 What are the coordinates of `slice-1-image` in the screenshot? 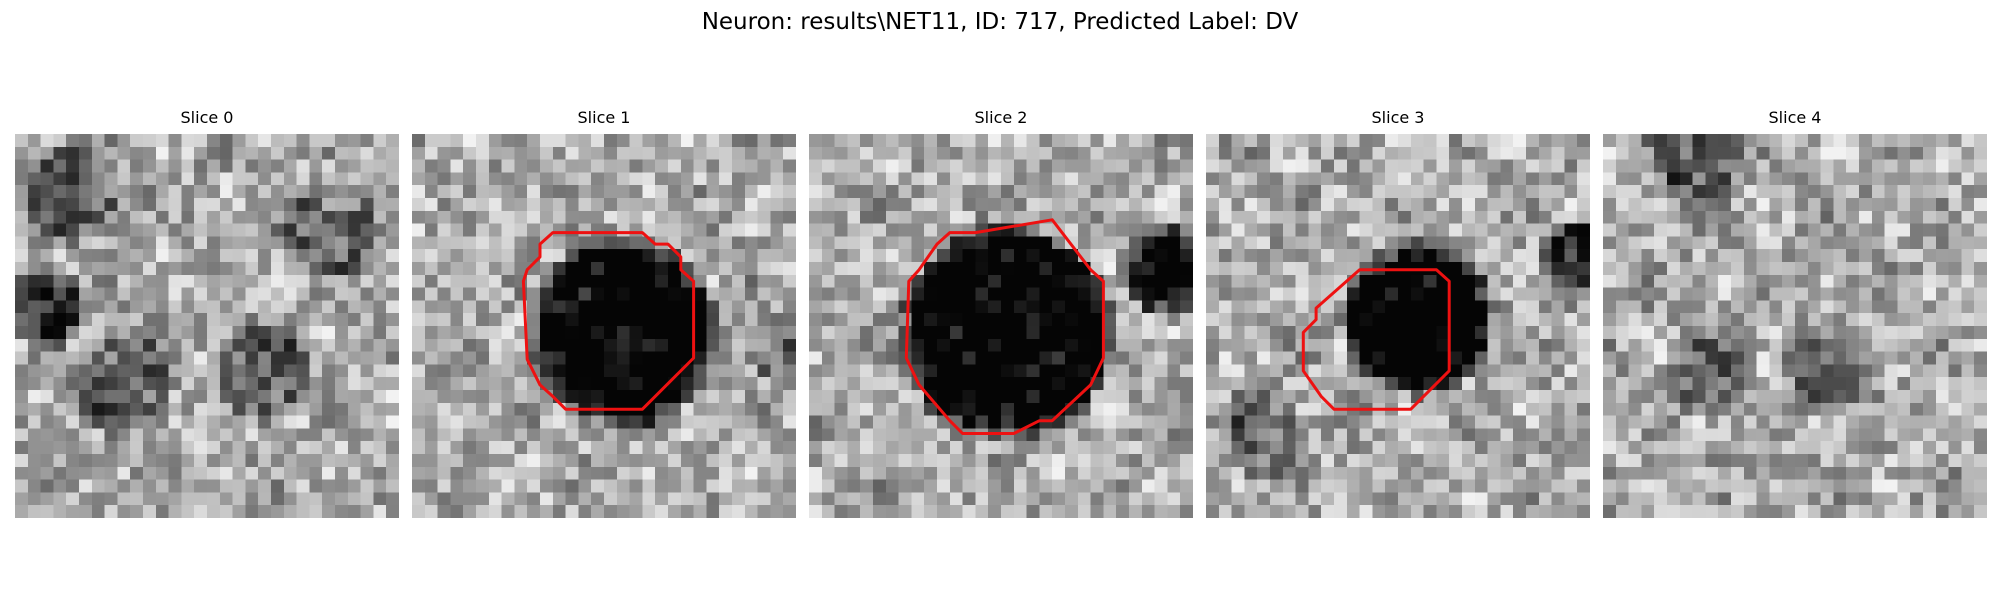 It's located at (604, 326).